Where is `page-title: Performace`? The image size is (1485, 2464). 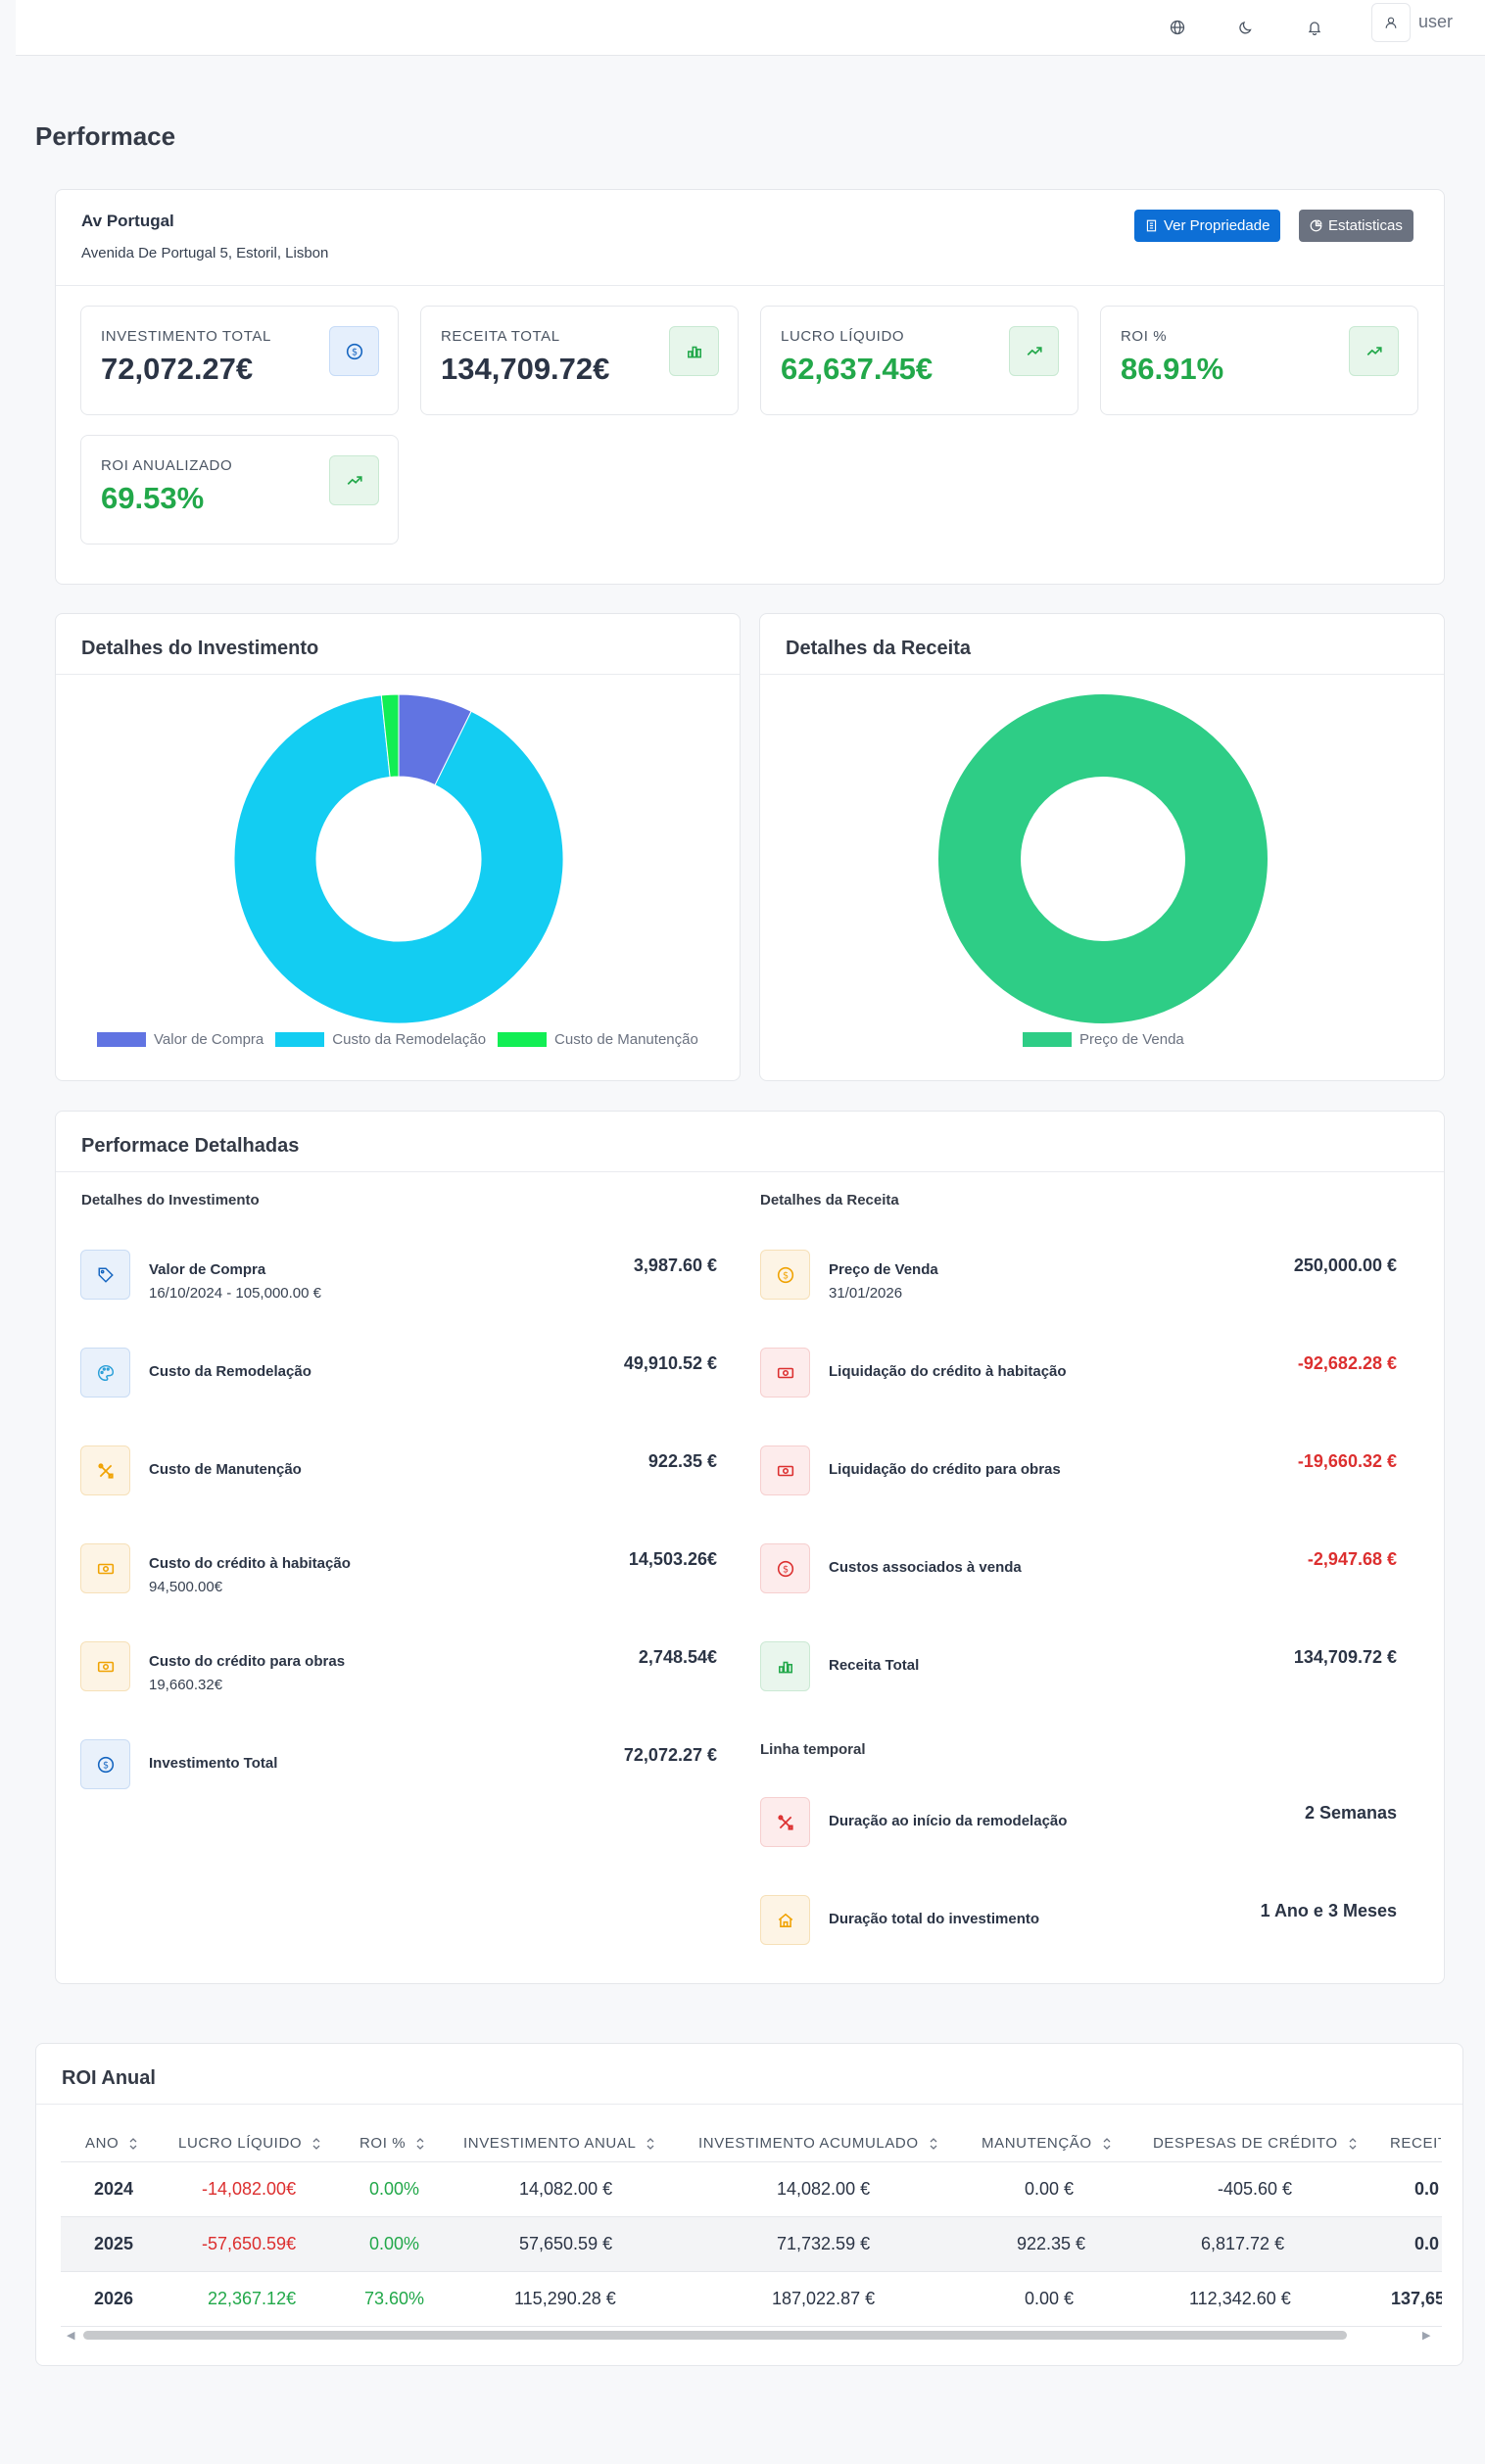
page-title: Performace is located at coordinates (106, 136).